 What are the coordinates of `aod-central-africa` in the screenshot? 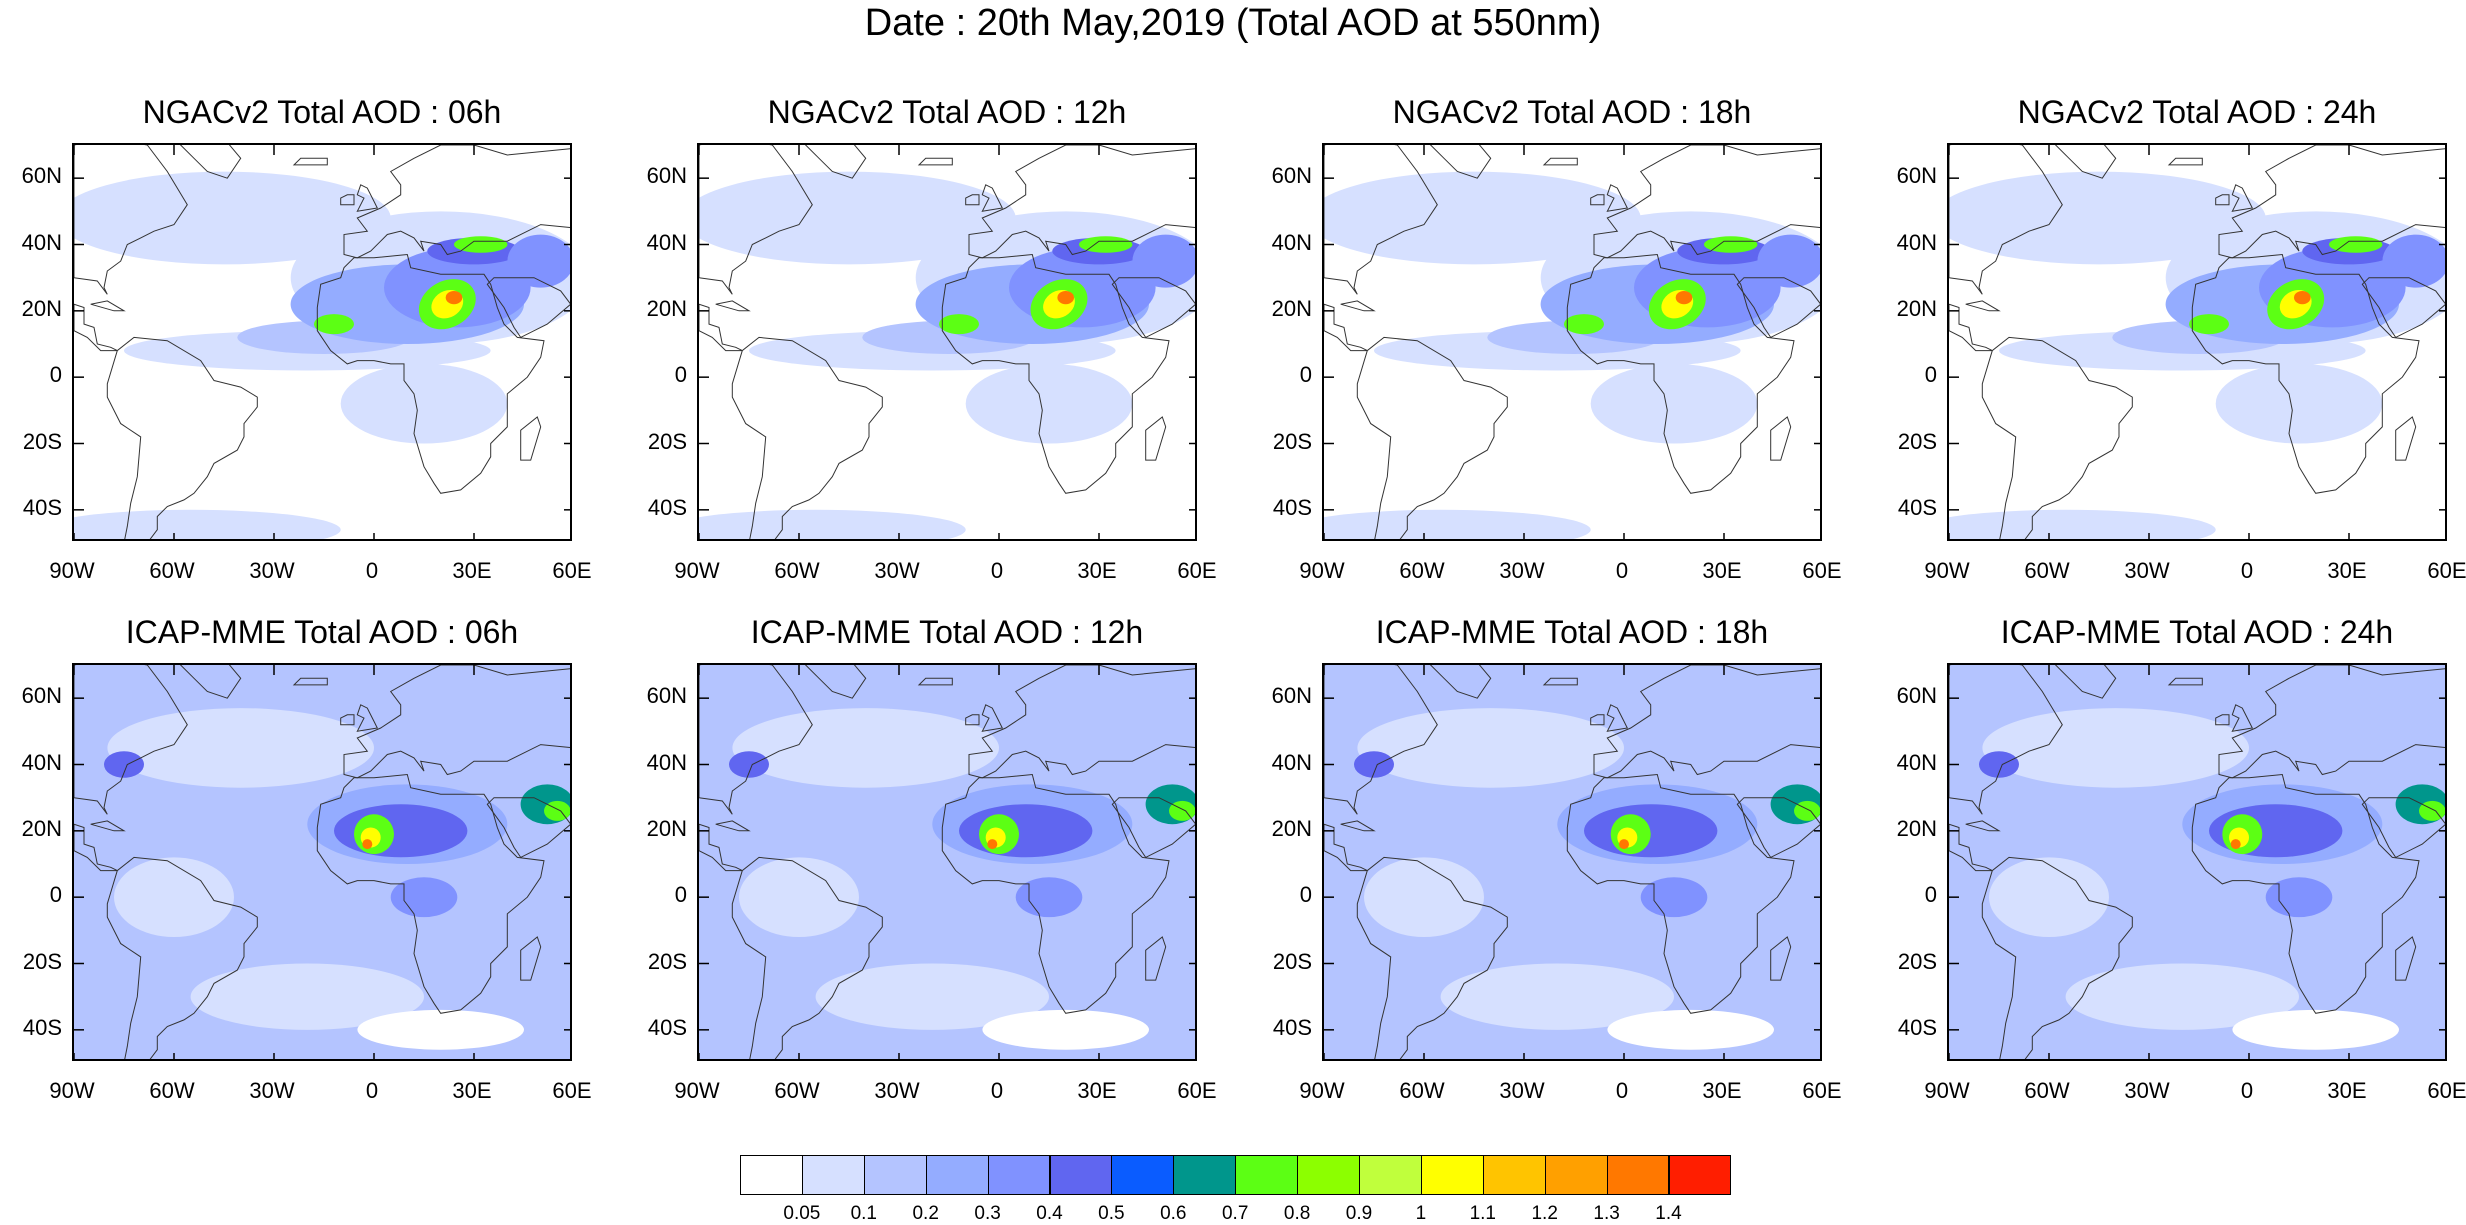 It's located at (2299, 403).